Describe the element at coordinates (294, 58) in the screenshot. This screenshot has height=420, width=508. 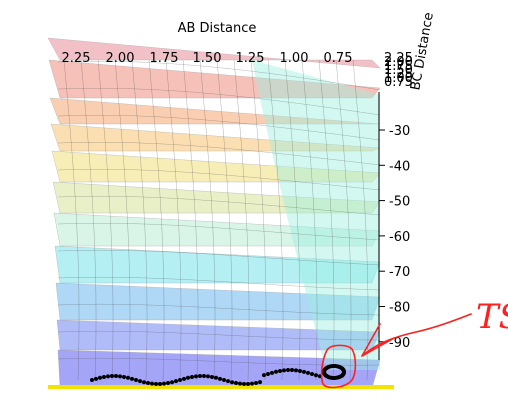
I see `x-tick-label: 1.00` at that location.